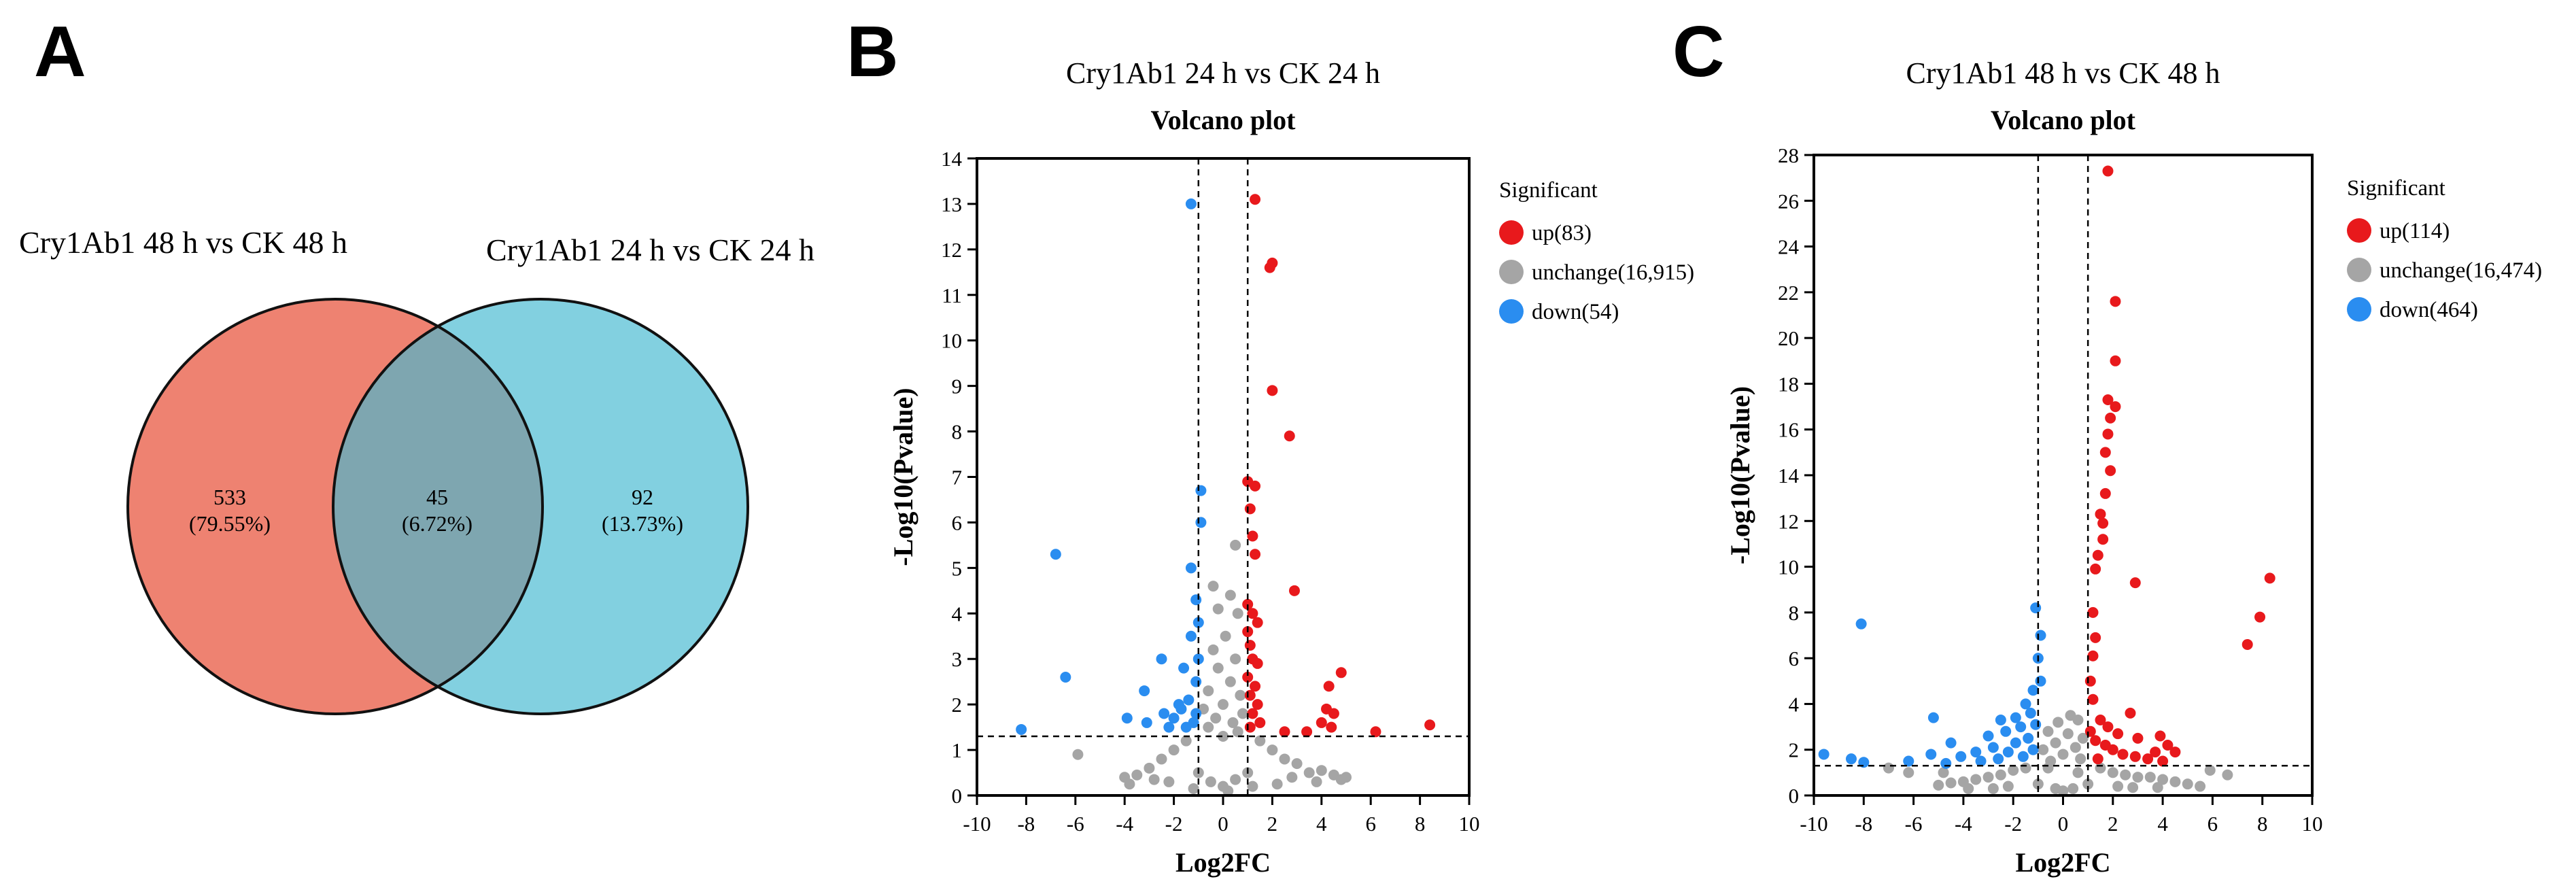 Image resolution: width=2576 pixels, height=892 pixels. I want to click on y-tick-label: 7, so click(957, 478).